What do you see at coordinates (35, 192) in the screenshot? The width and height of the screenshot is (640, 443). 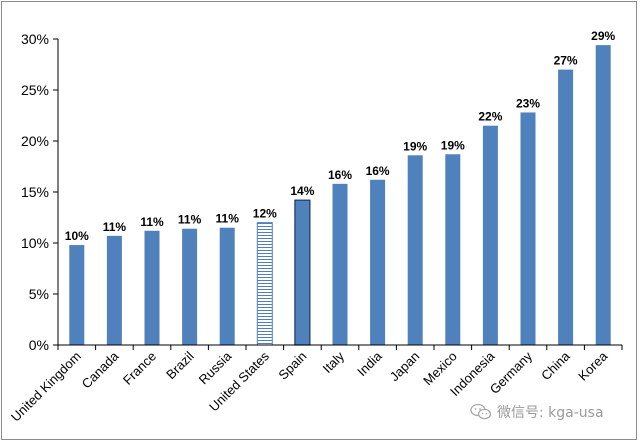 I see `y-tick-label: 15%` at bounding box center [35, 192].